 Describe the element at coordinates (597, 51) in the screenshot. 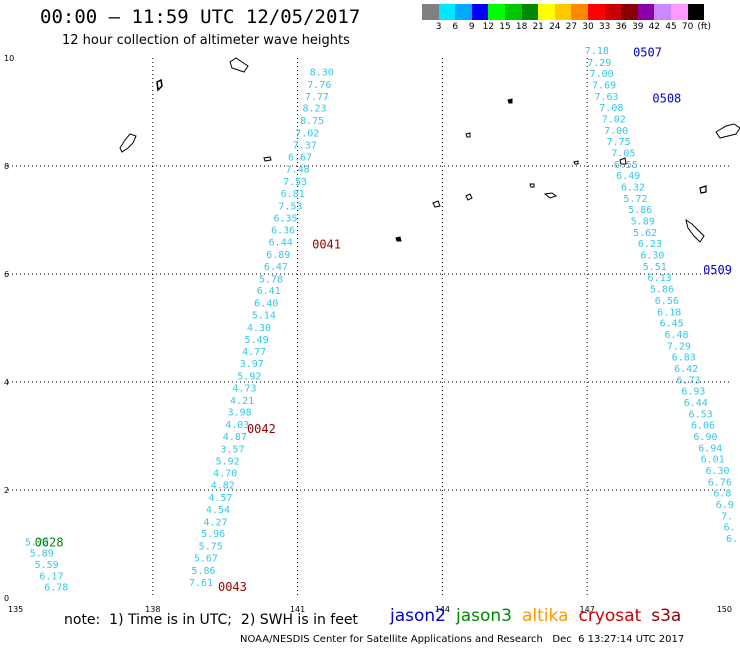

I see `wave-height-value: 7.18` at that location.